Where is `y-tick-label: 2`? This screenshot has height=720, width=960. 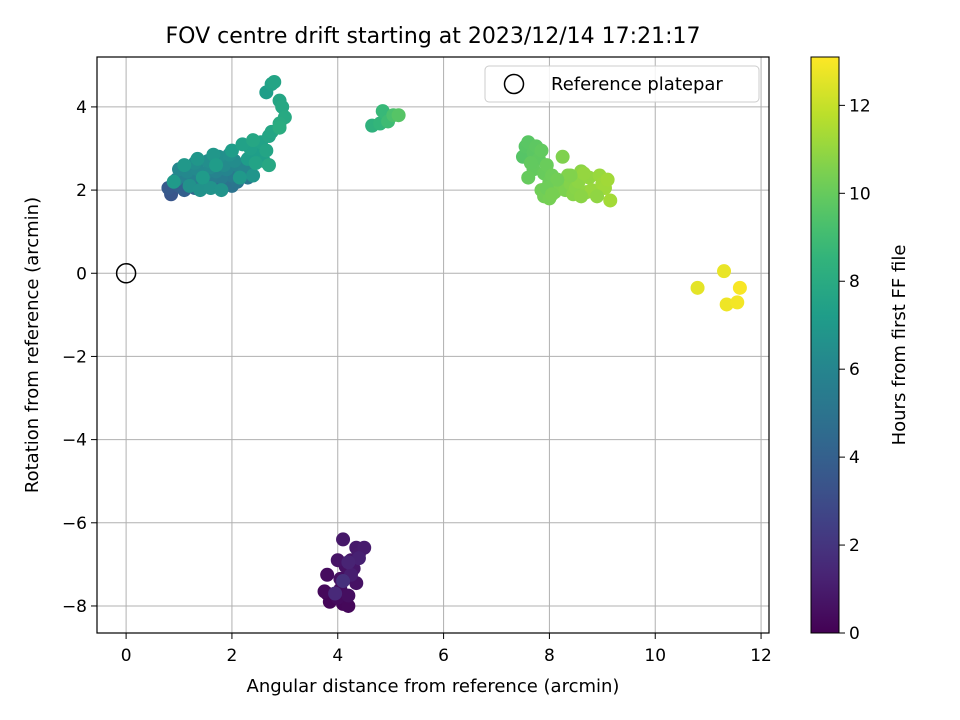 y-tick-label: 2 is located at coordinates (81, 191).